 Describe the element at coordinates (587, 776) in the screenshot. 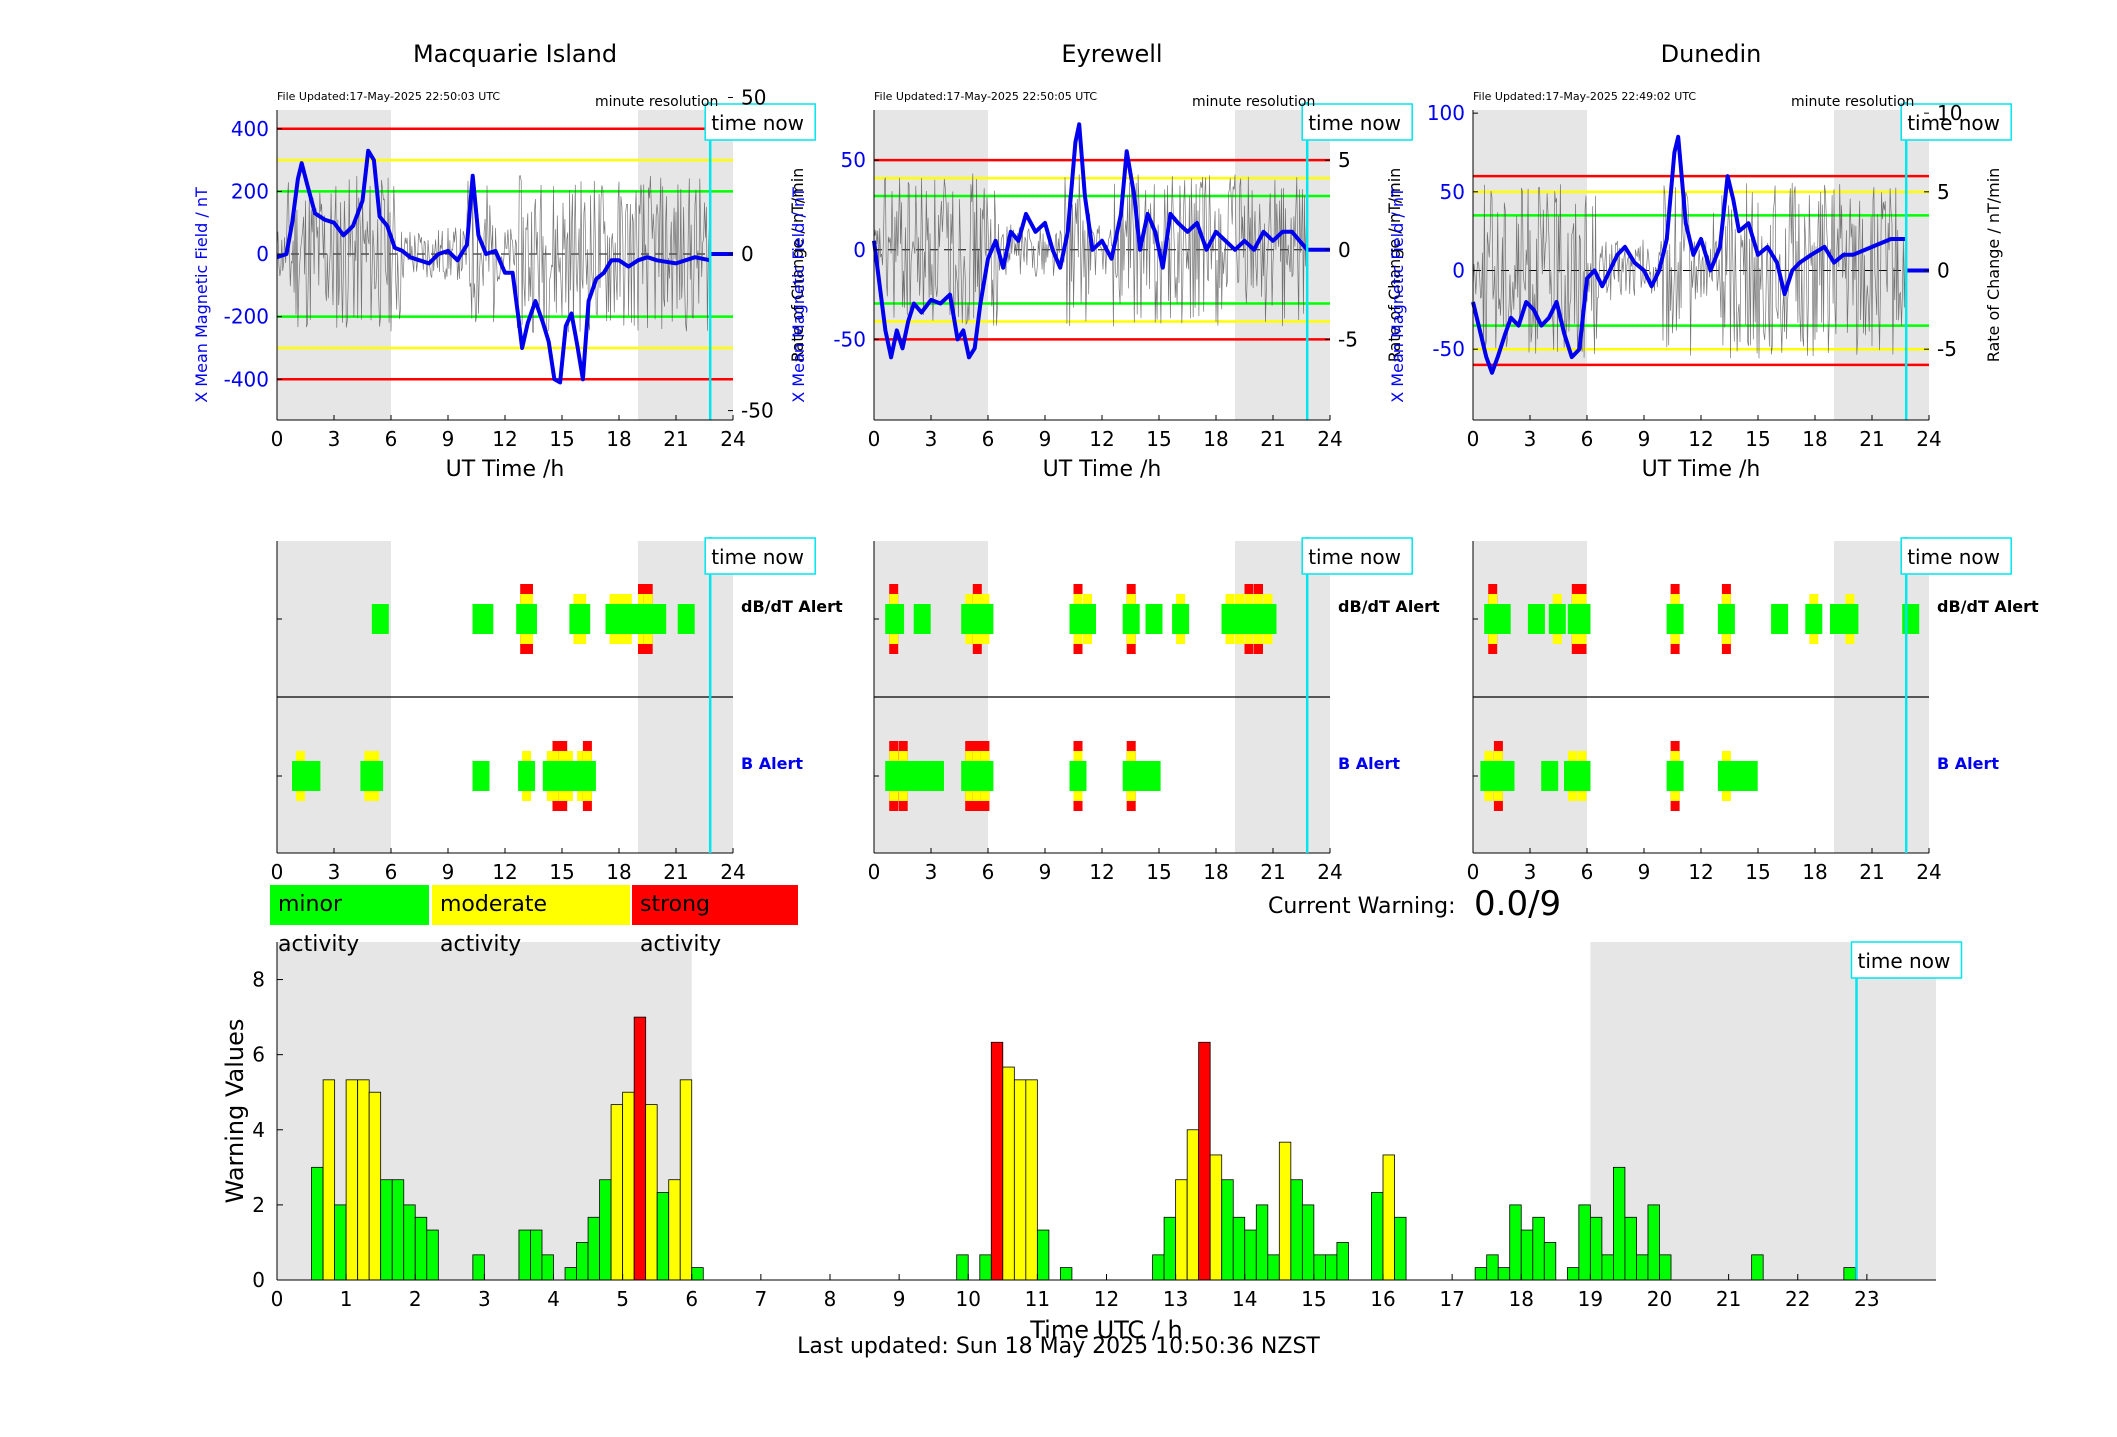

I see `station-0-b-bar-12-green` at that location.